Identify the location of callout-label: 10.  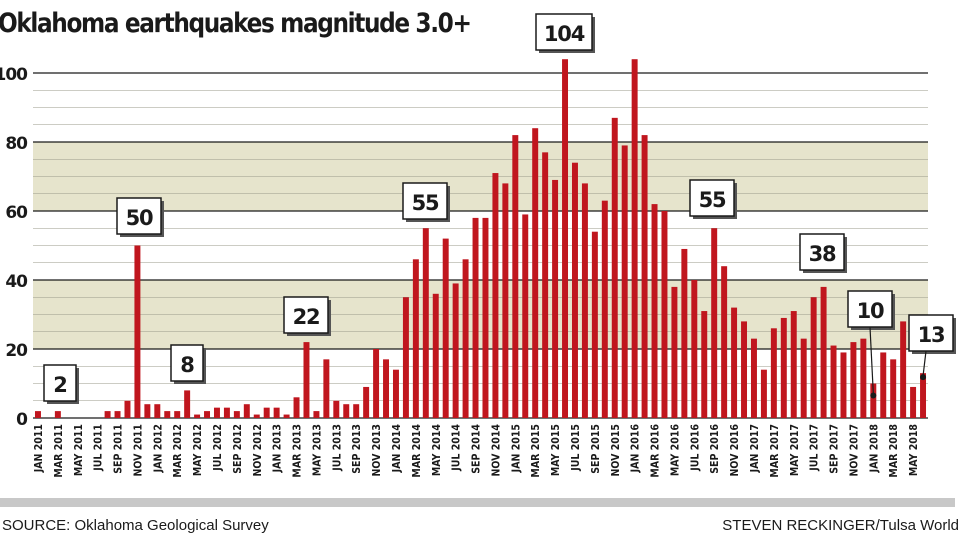
(870, 311).